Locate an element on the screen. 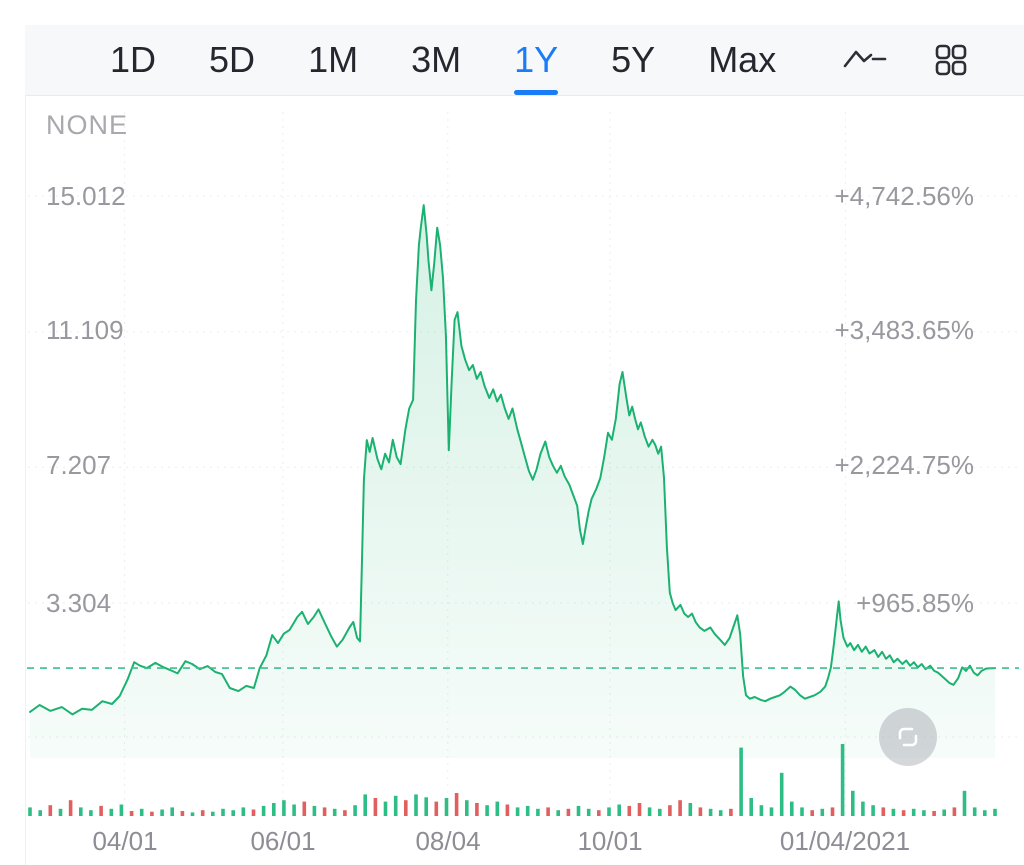 The height and width of the screenshot is (865, 1024). rotate-icon is located at coordinates (908, 737).